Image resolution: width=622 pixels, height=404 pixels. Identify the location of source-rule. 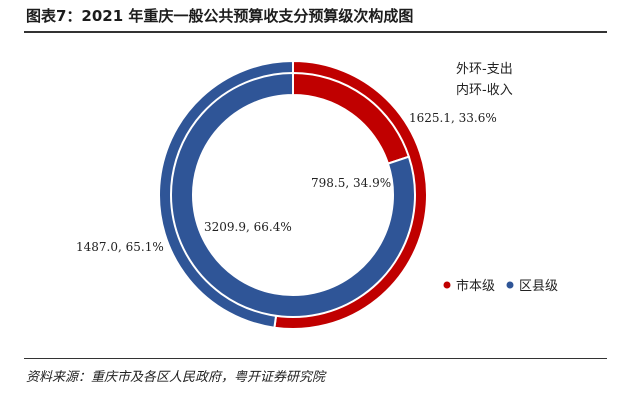
(315, 358).